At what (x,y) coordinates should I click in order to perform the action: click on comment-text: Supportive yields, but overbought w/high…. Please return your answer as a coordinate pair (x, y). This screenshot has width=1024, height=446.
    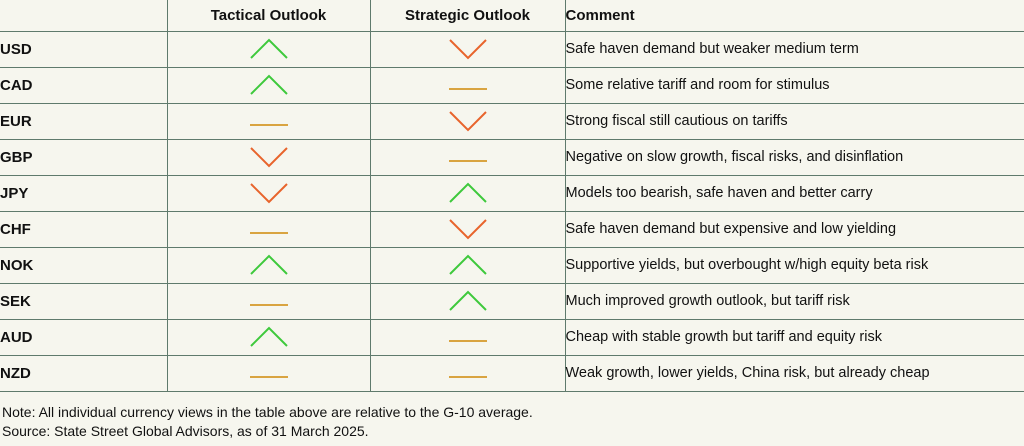
    Looking at the image, I should click on (794, 265).